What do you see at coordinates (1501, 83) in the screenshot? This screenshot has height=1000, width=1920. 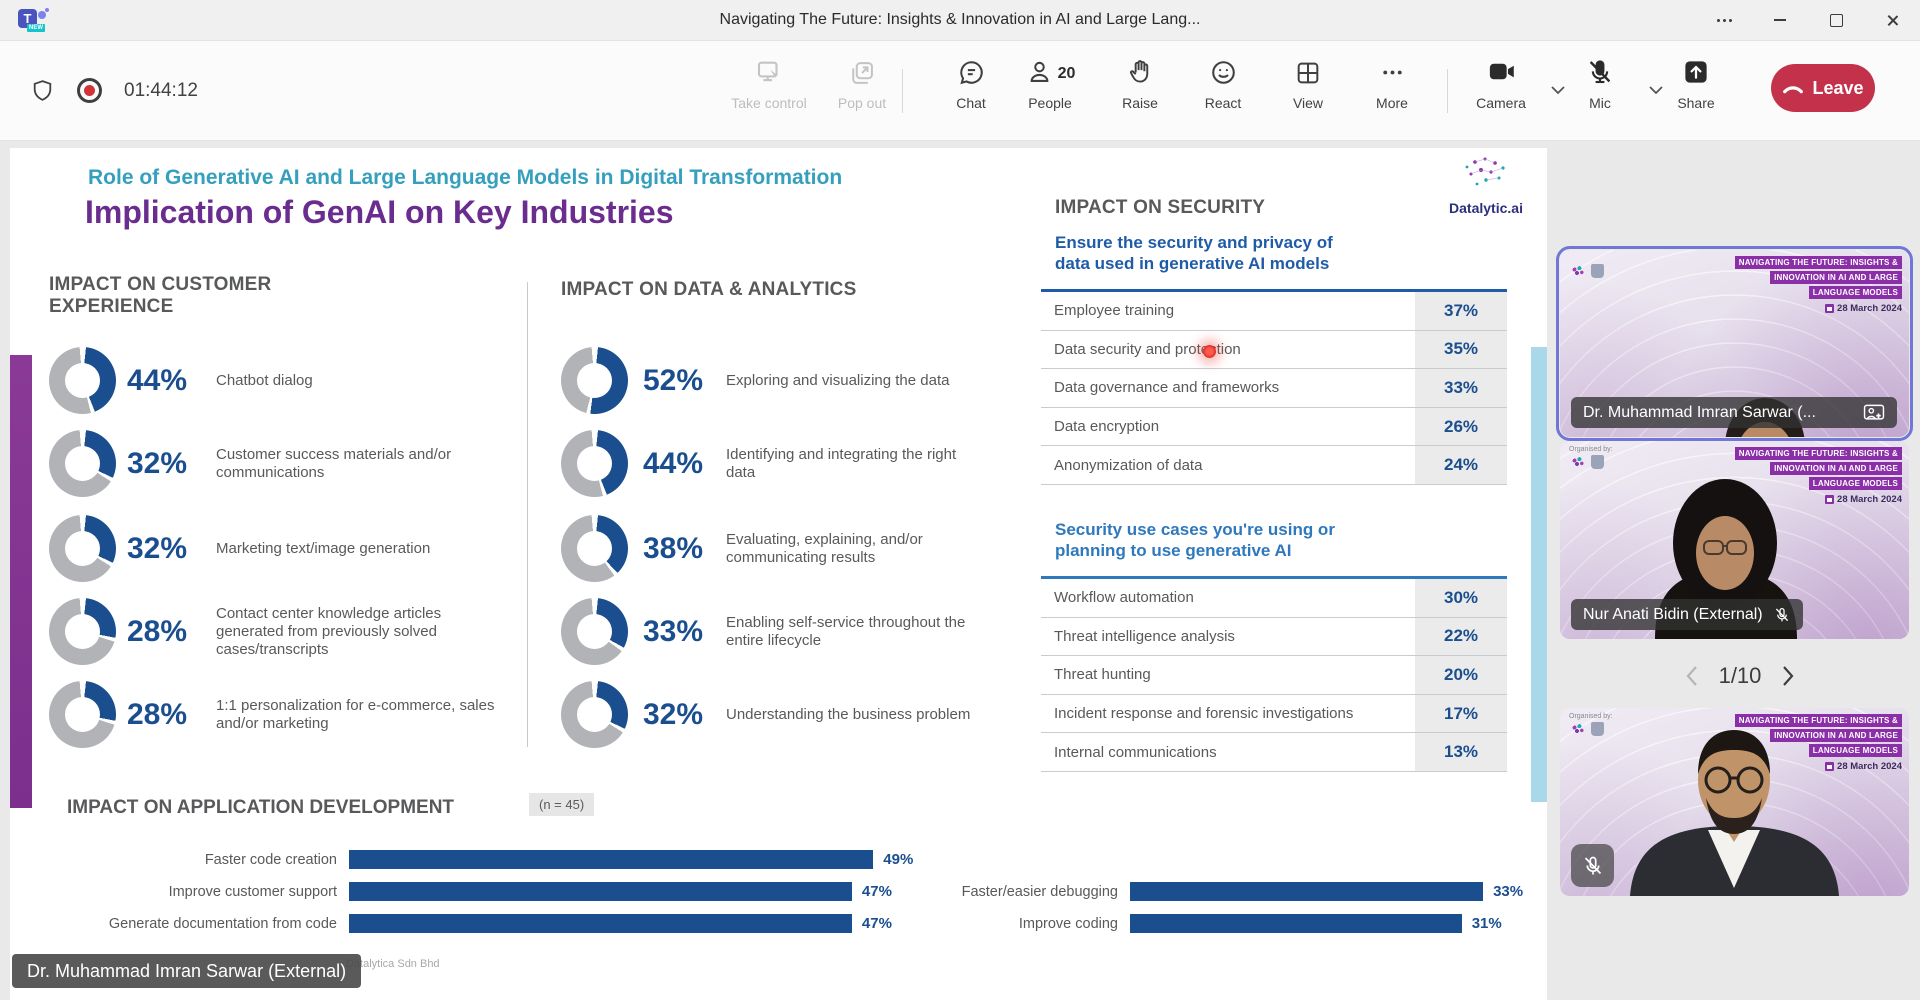 I see `camera-button: Camera` at bounding box center [1501, 83].